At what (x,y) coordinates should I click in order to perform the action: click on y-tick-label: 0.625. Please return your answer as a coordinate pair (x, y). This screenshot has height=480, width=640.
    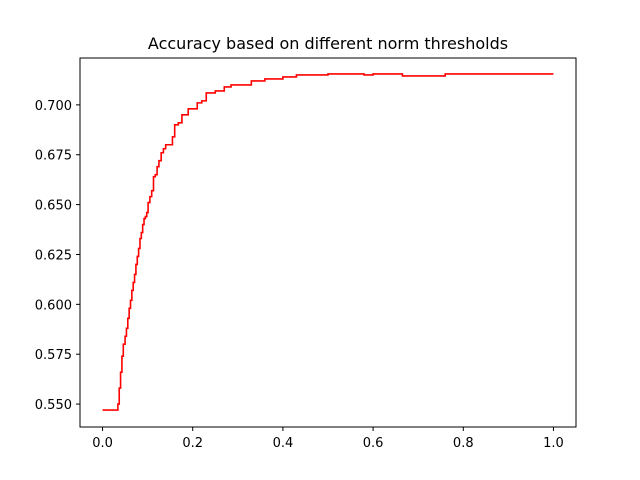
    Looking at the image, I should click on (53, 255).